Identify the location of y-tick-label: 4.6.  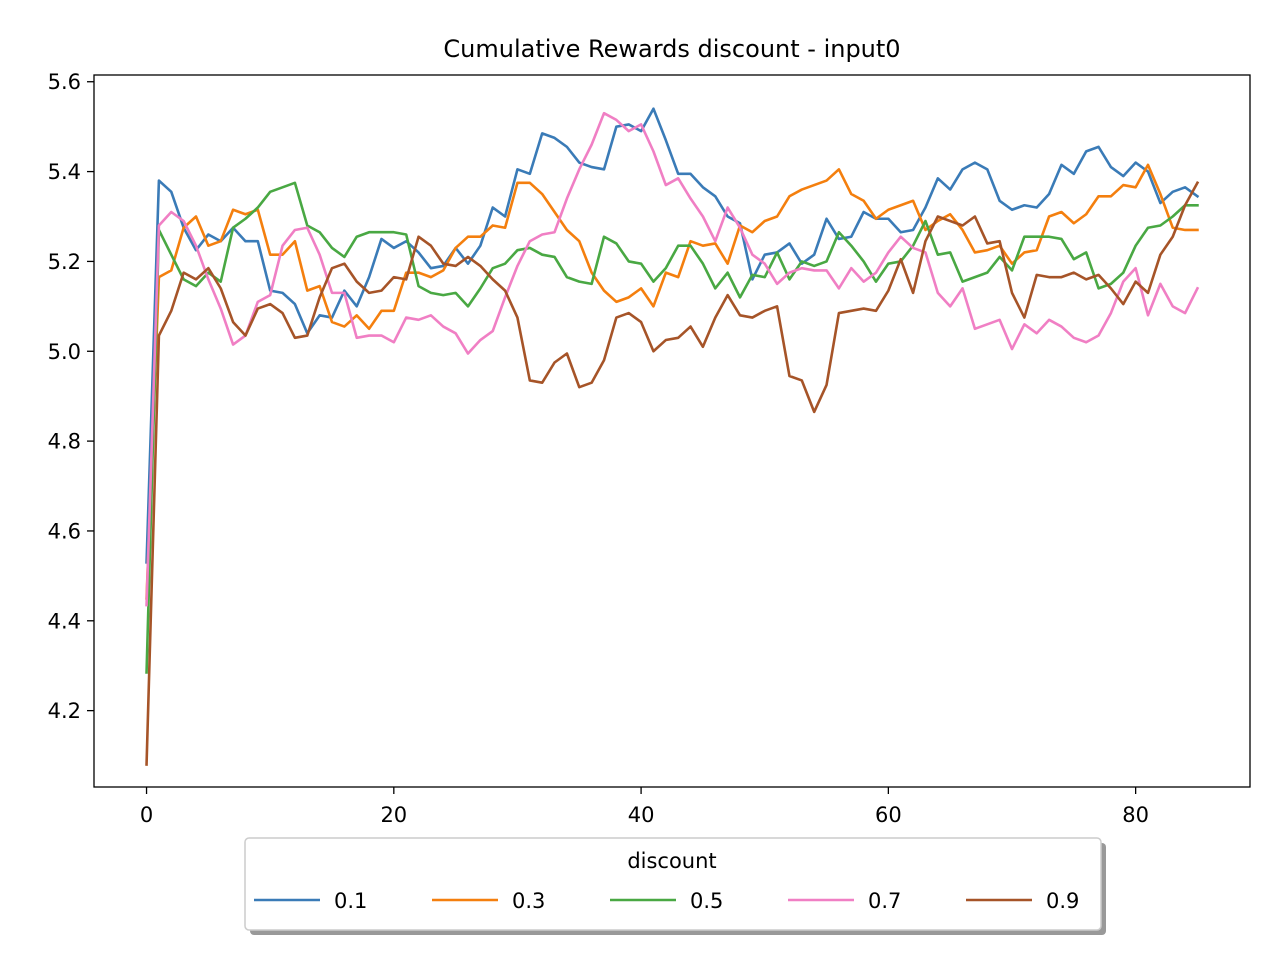
(64, 531).